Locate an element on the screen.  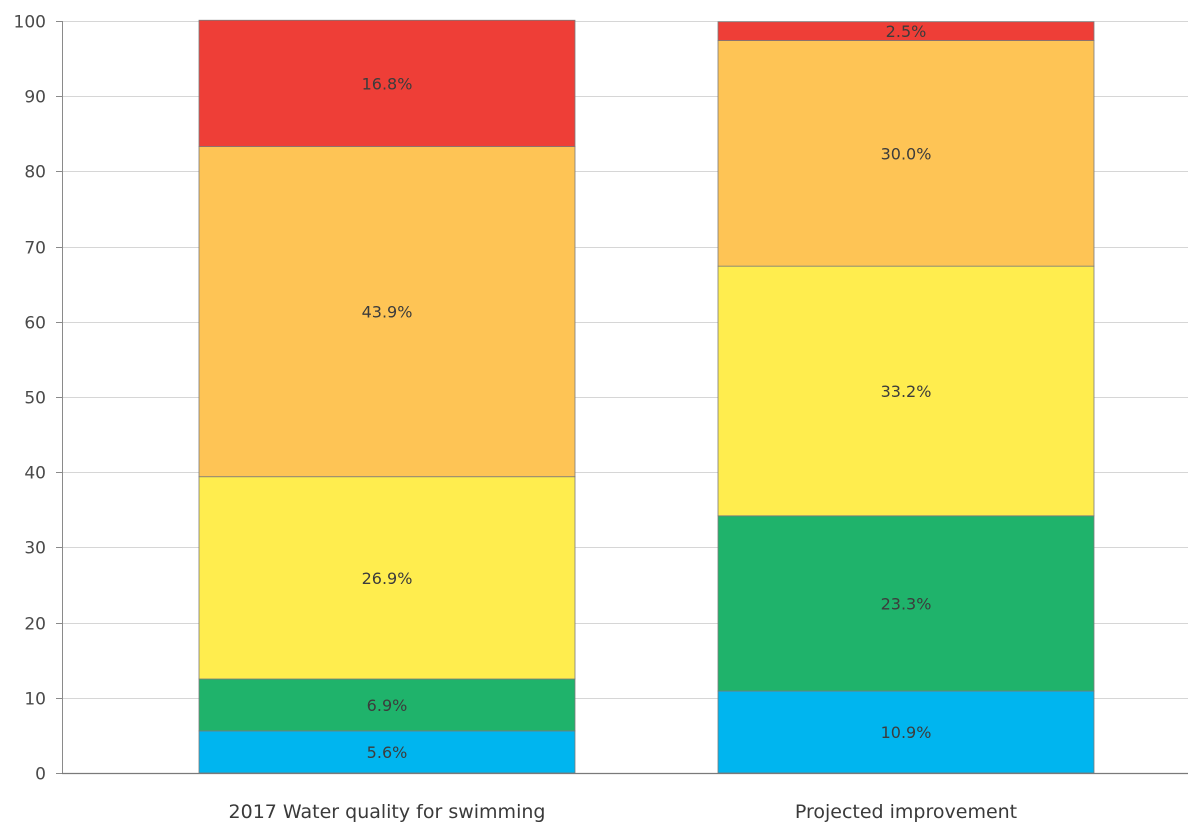
bar-value-label: 2.5% is located at coordinates (906, 31).